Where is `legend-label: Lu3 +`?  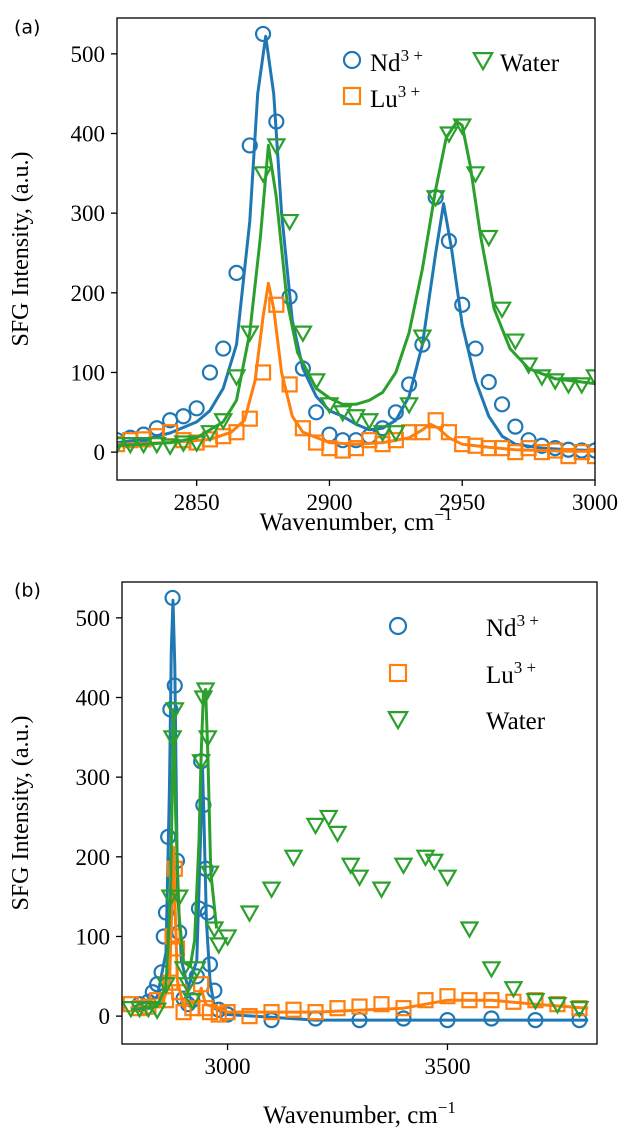
legend-label: Lu3 + is located at coordinates (395, 97).